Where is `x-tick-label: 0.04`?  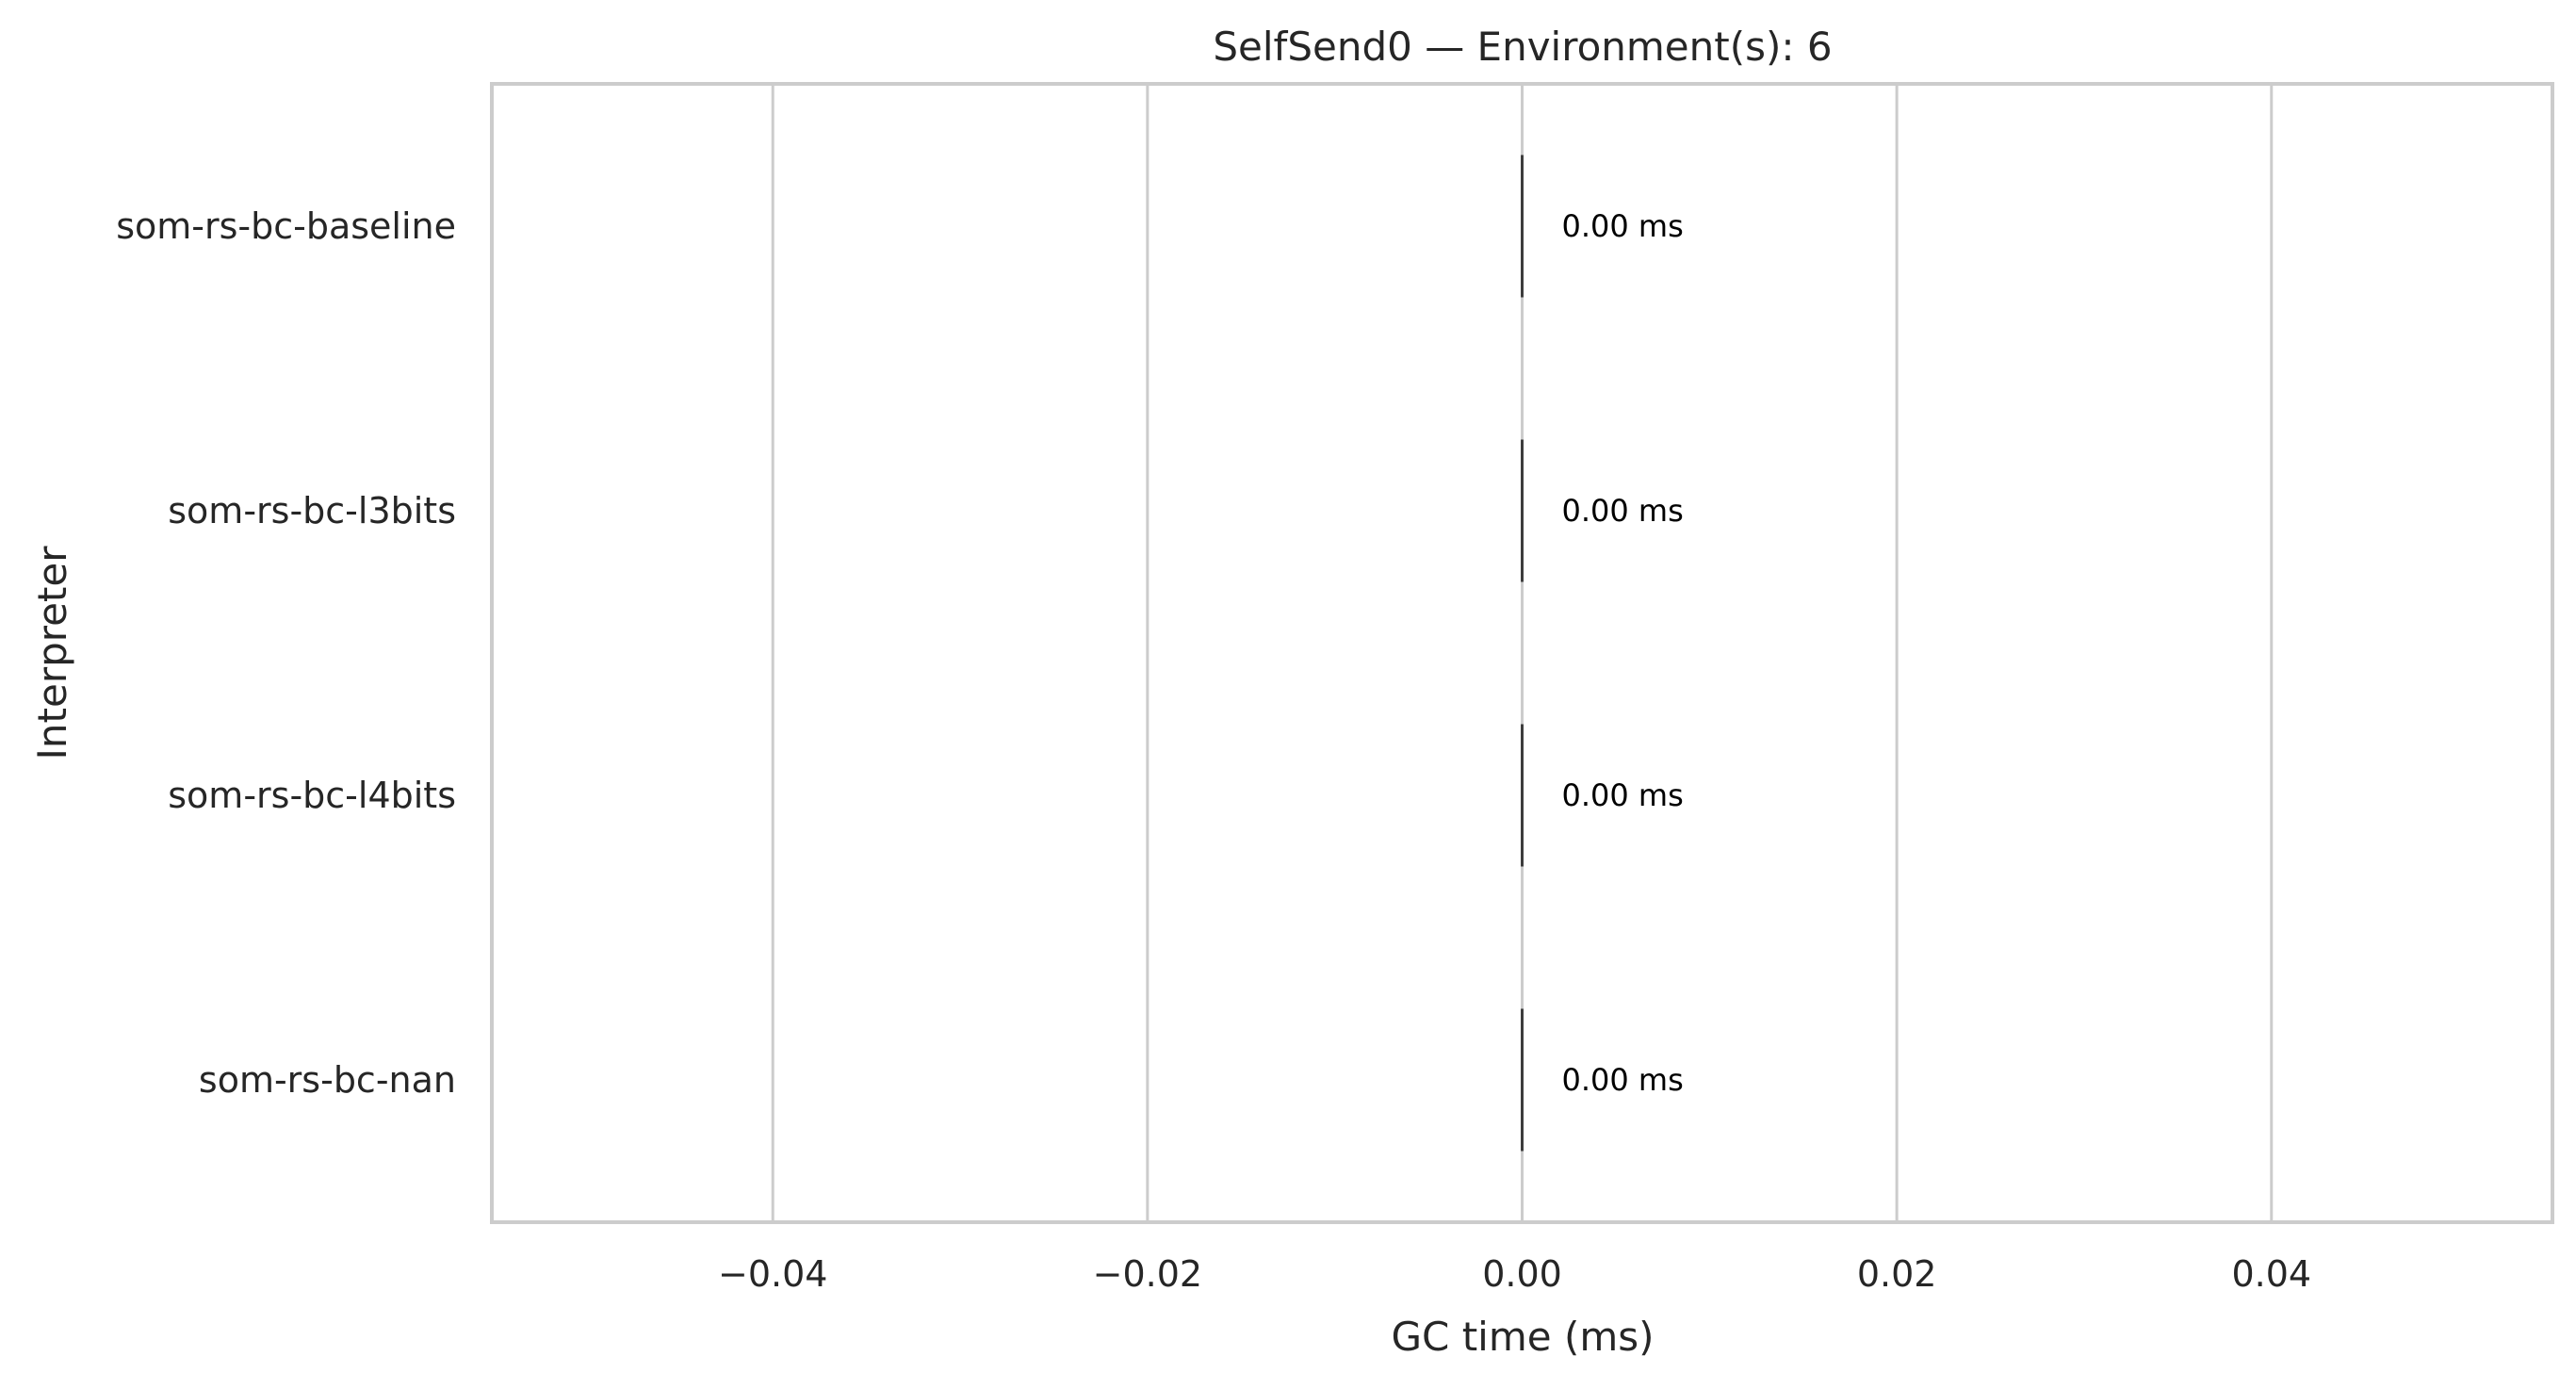 x-tick-label: 0.04 is located at coordinates (2271, 1274).